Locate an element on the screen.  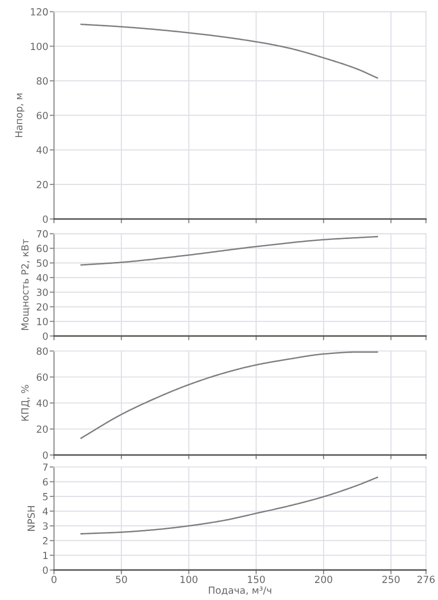
y-tick-label: 1 is located at coordinates (45, 555).